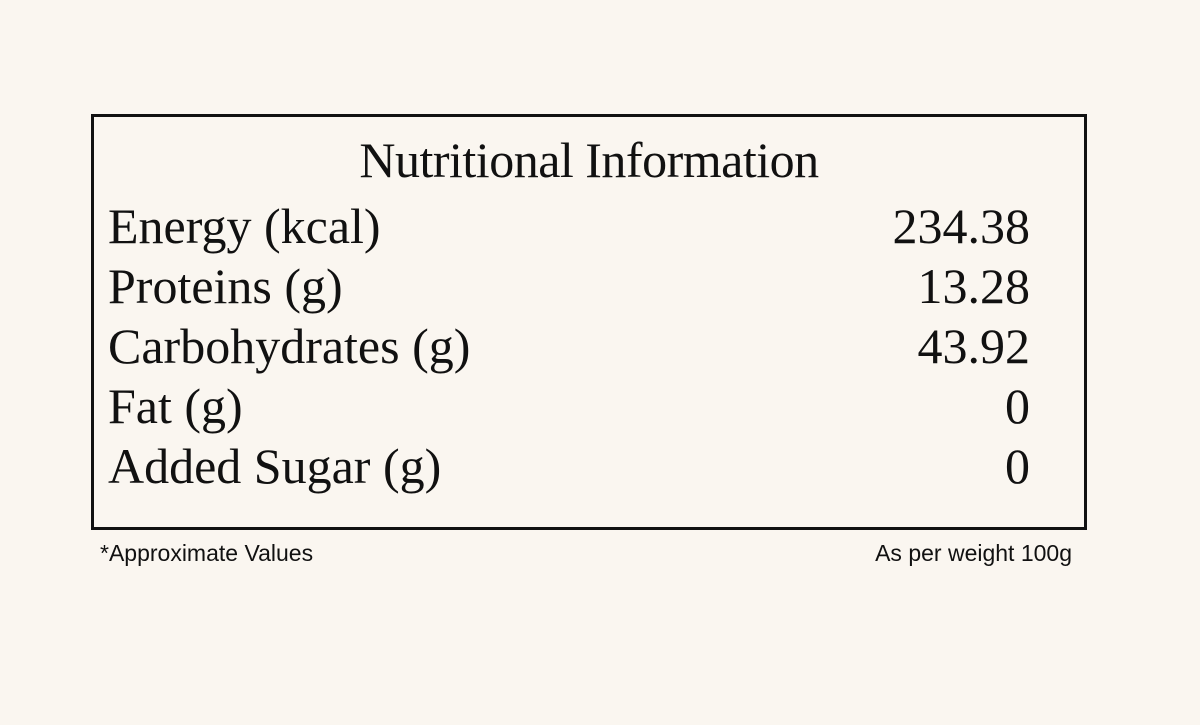 The image size is (1200, 725). I want to click on row-value: 234.38, so click(961, 226).